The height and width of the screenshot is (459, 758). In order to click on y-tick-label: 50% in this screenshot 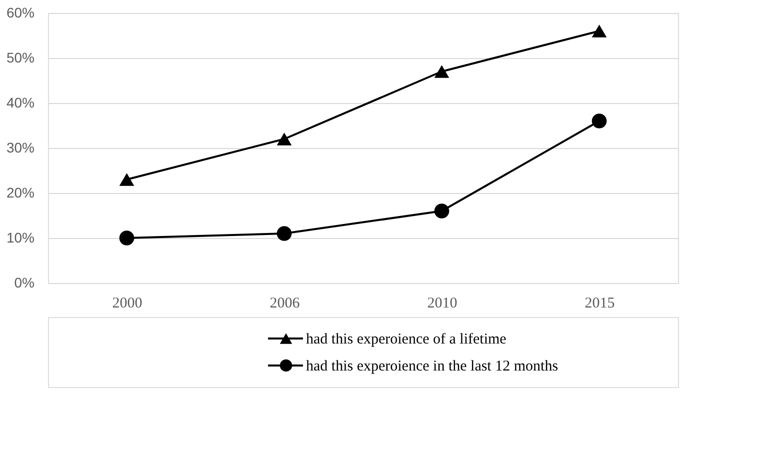, I will do `click(20, 58)`.